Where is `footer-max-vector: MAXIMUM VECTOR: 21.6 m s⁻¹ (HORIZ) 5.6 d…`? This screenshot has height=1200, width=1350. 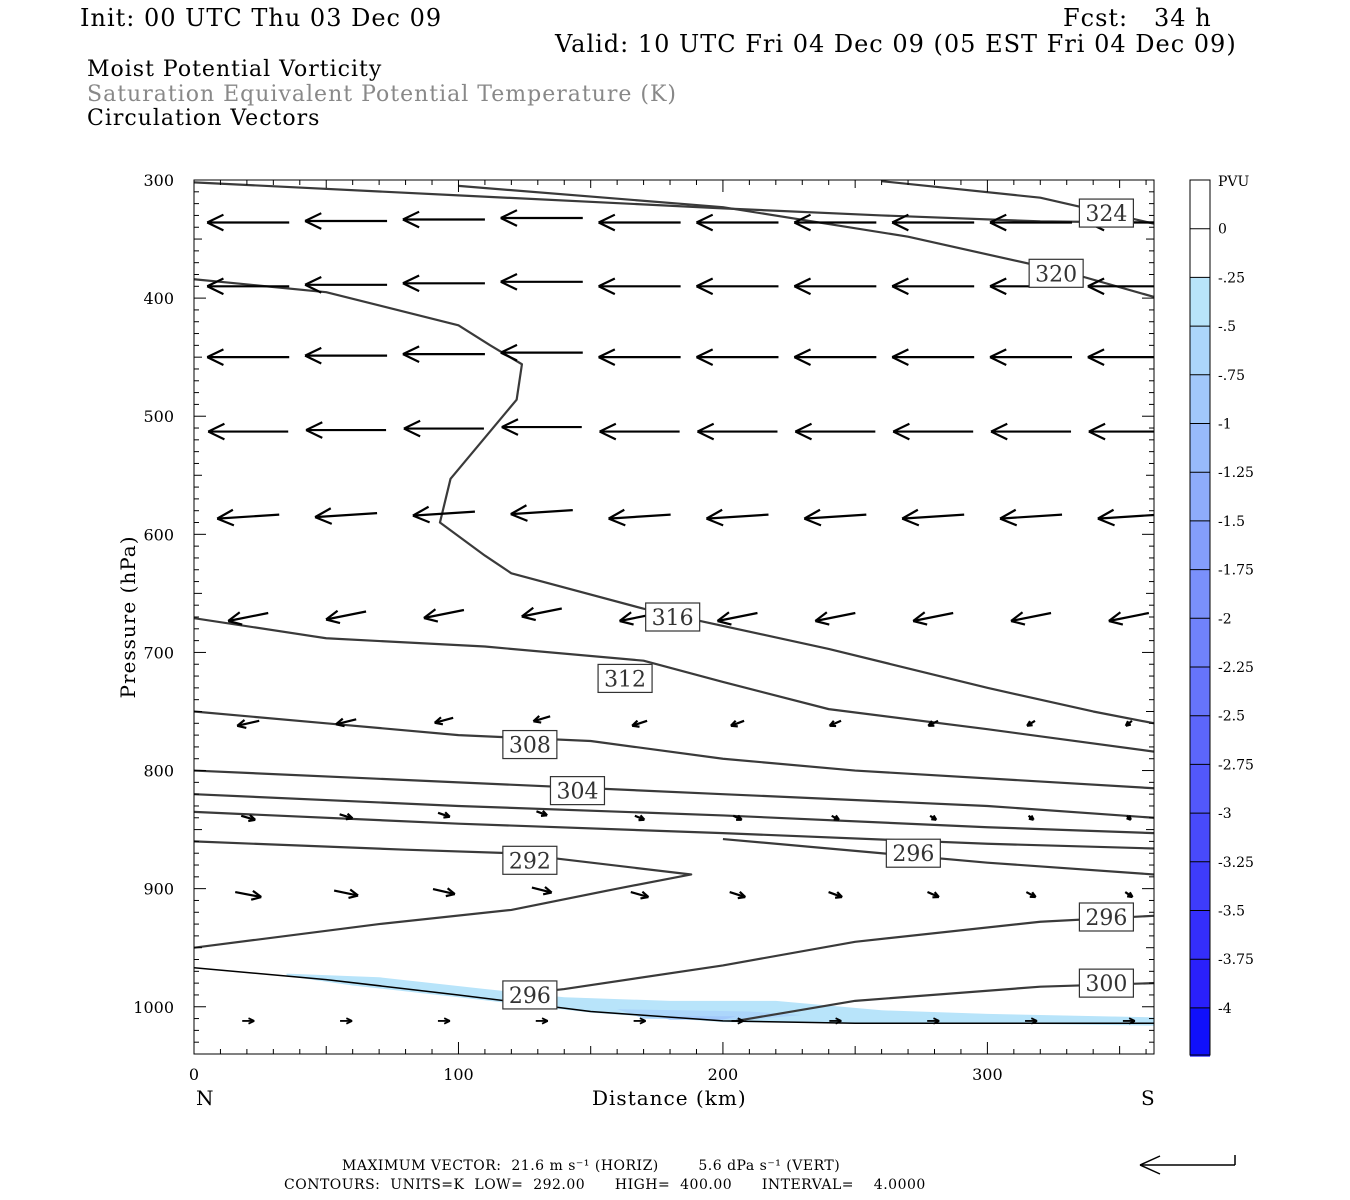 footer-max-vector: MAXIMUM VECTOR: 21.6 m s⁻¹ (HORIZ) 5.6 d… is located at coordinates (591, 1166).